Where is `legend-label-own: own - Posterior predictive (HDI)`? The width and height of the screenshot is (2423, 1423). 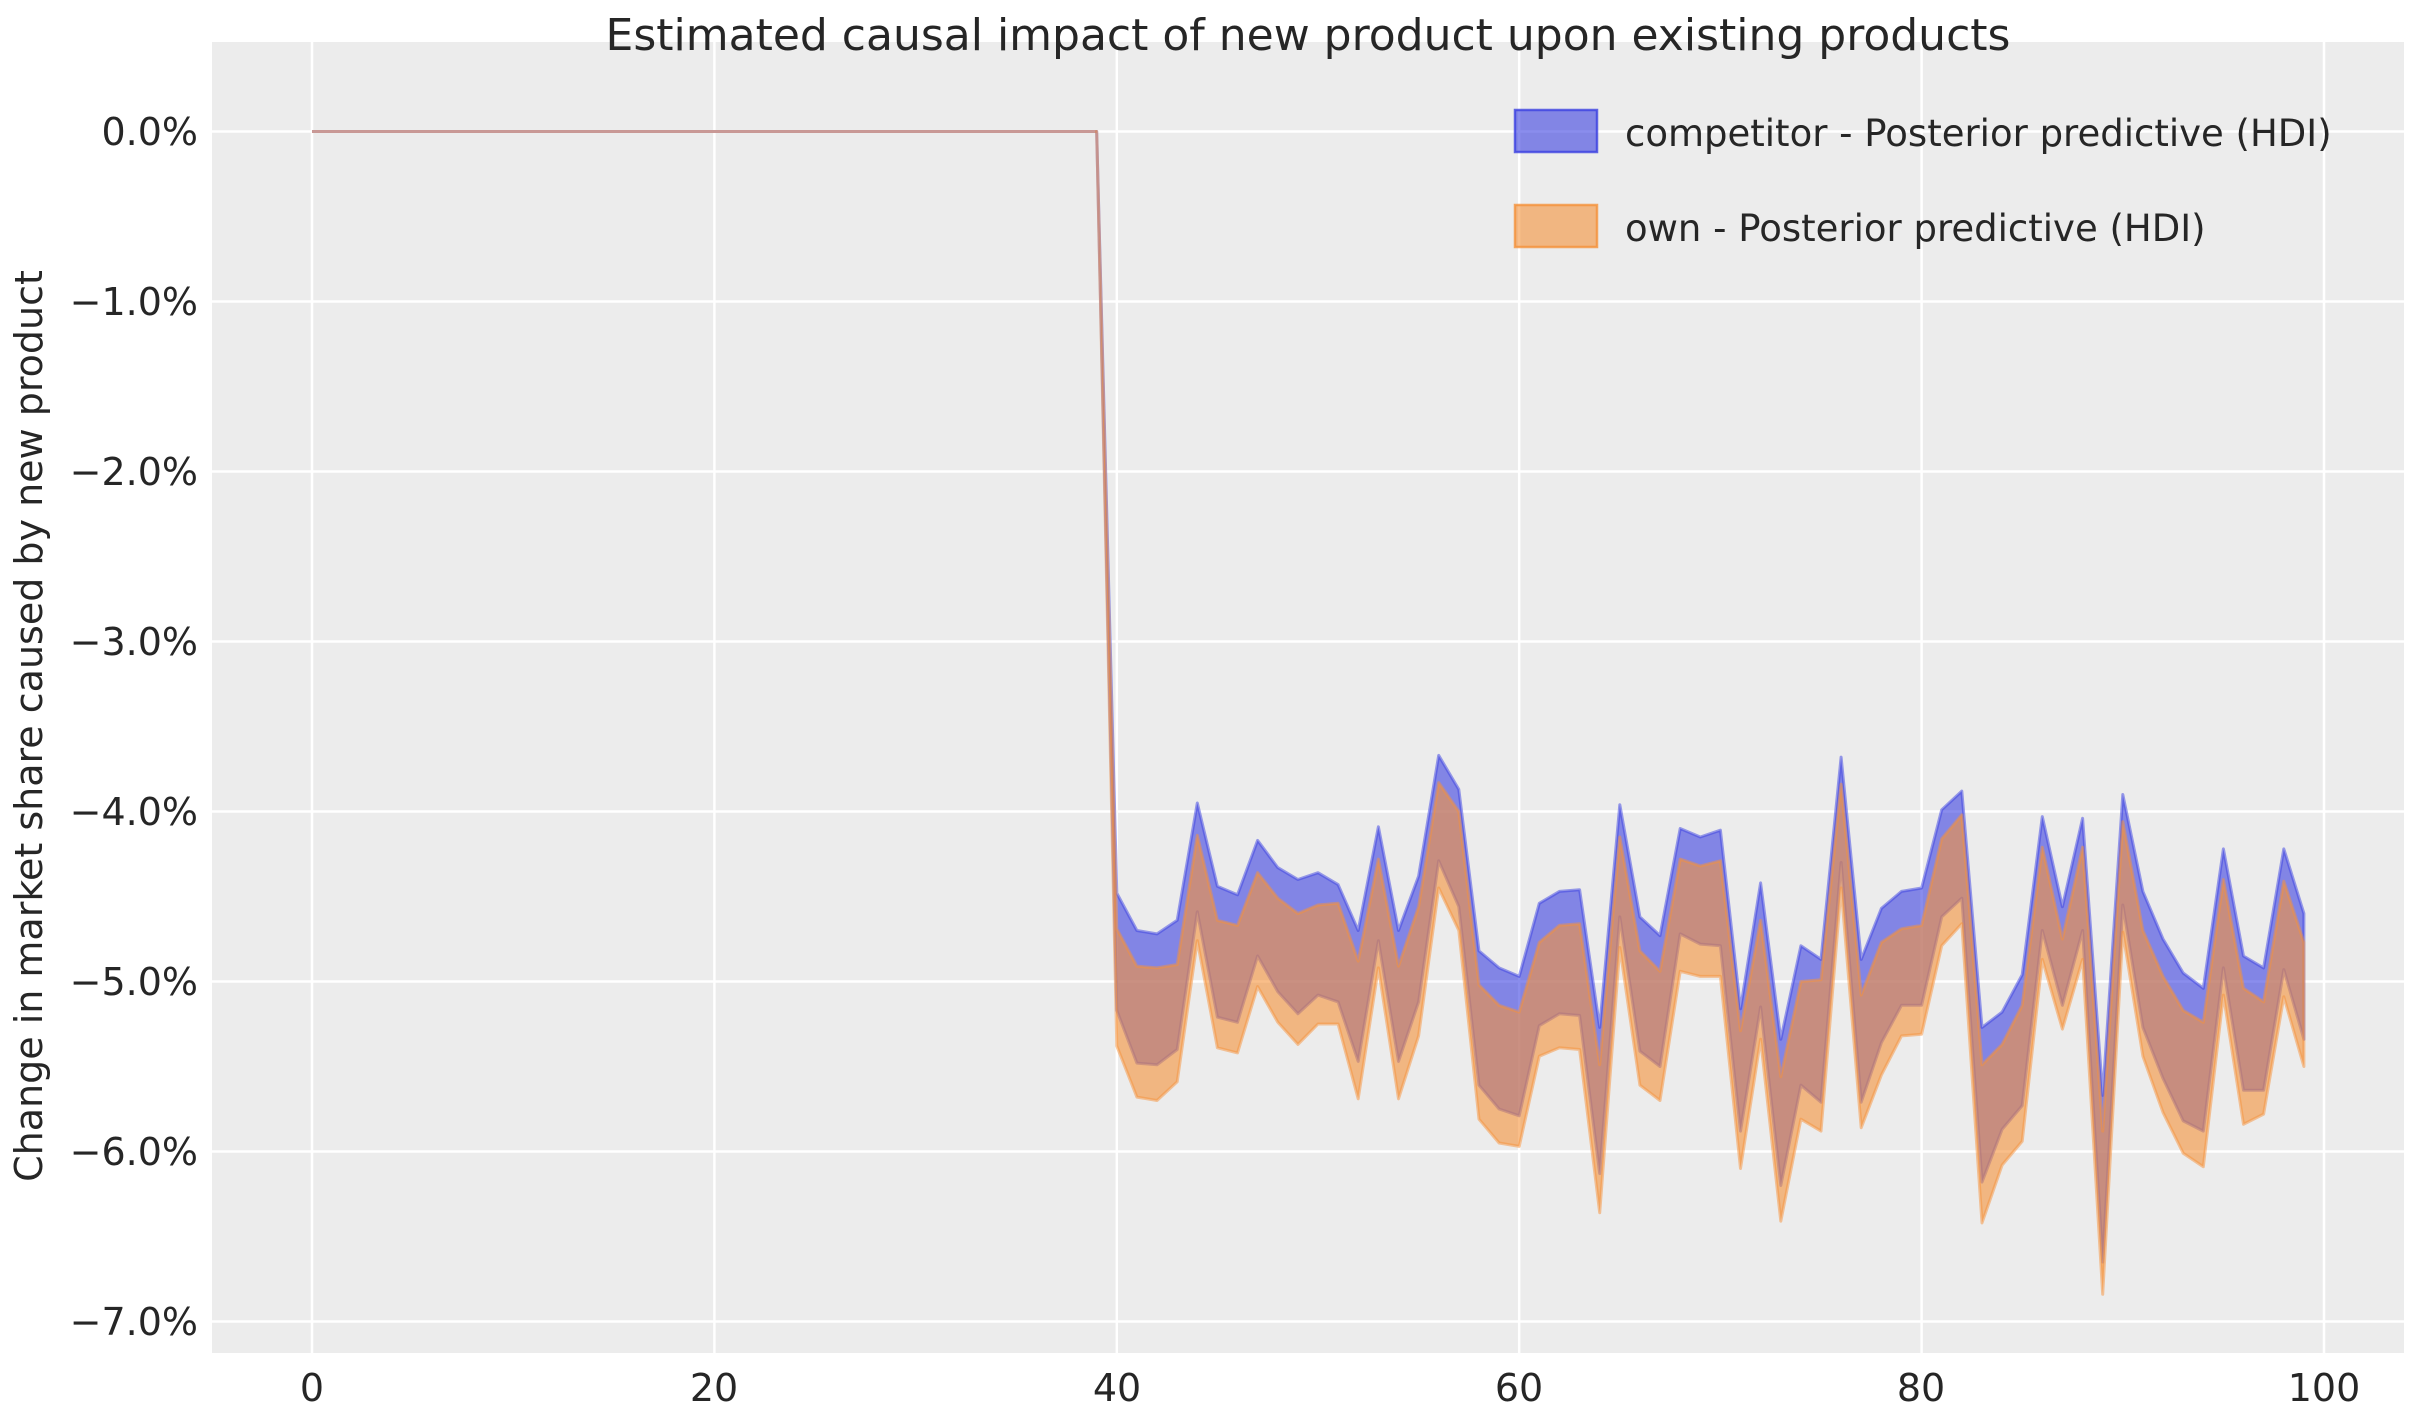 legend-label-own: own - Posterior predictive (HDI) is located at coordinates (1915, 228).